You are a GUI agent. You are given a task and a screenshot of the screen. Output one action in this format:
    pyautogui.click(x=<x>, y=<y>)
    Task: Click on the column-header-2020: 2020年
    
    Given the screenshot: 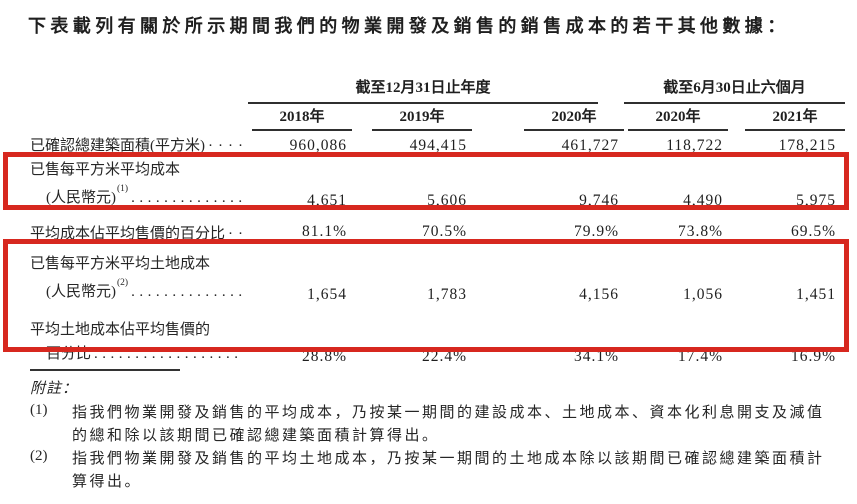 What is the action you would take?
    pyautogui.click(x=574, y=118)
    